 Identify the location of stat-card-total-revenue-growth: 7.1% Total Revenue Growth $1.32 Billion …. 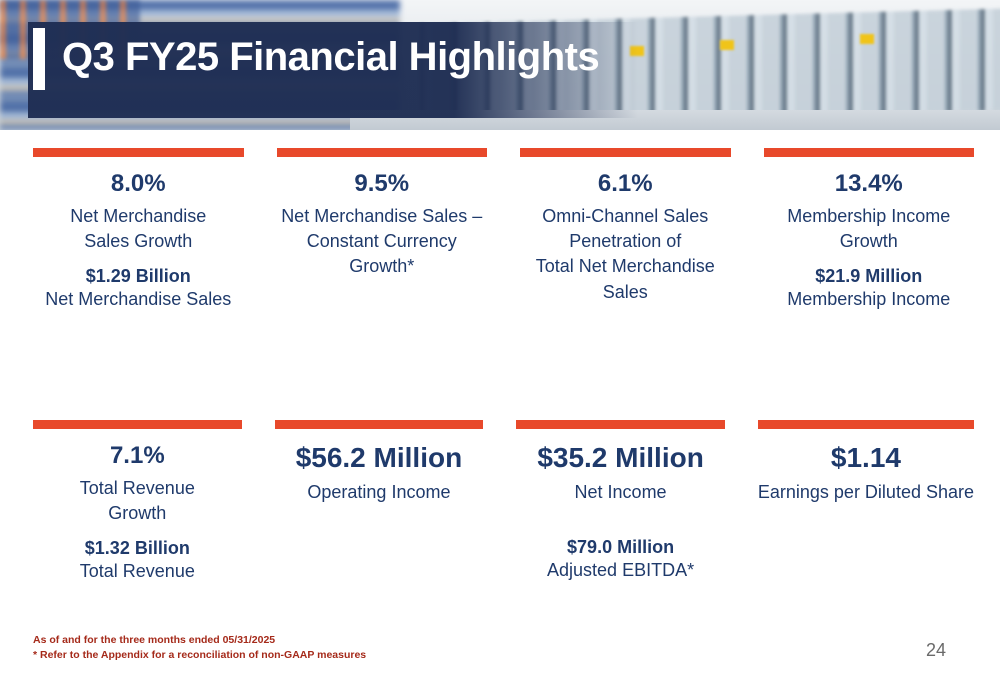
(137, 502).